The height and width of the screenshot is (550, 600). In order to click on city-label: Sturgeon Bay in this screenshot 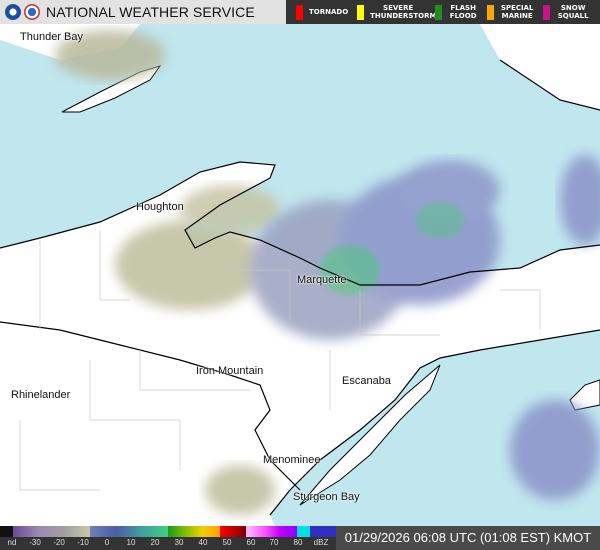, I will do `click(326, 497)`.